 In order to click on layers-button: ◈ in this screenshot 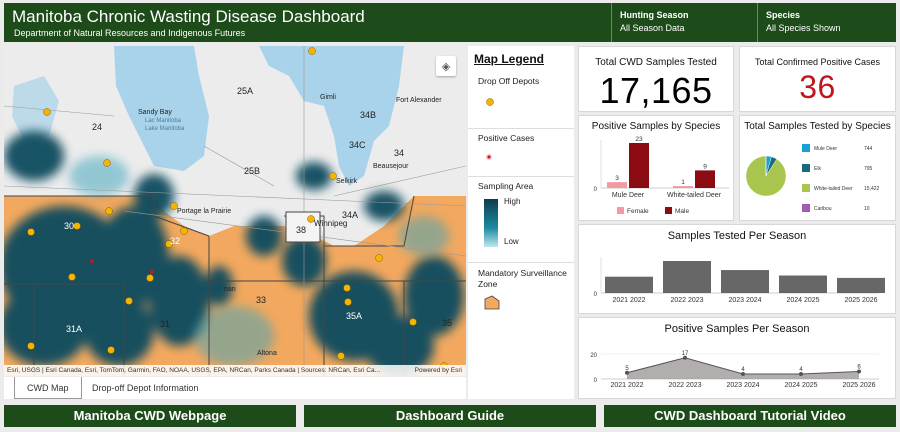, I will do `click(446, 66)`.